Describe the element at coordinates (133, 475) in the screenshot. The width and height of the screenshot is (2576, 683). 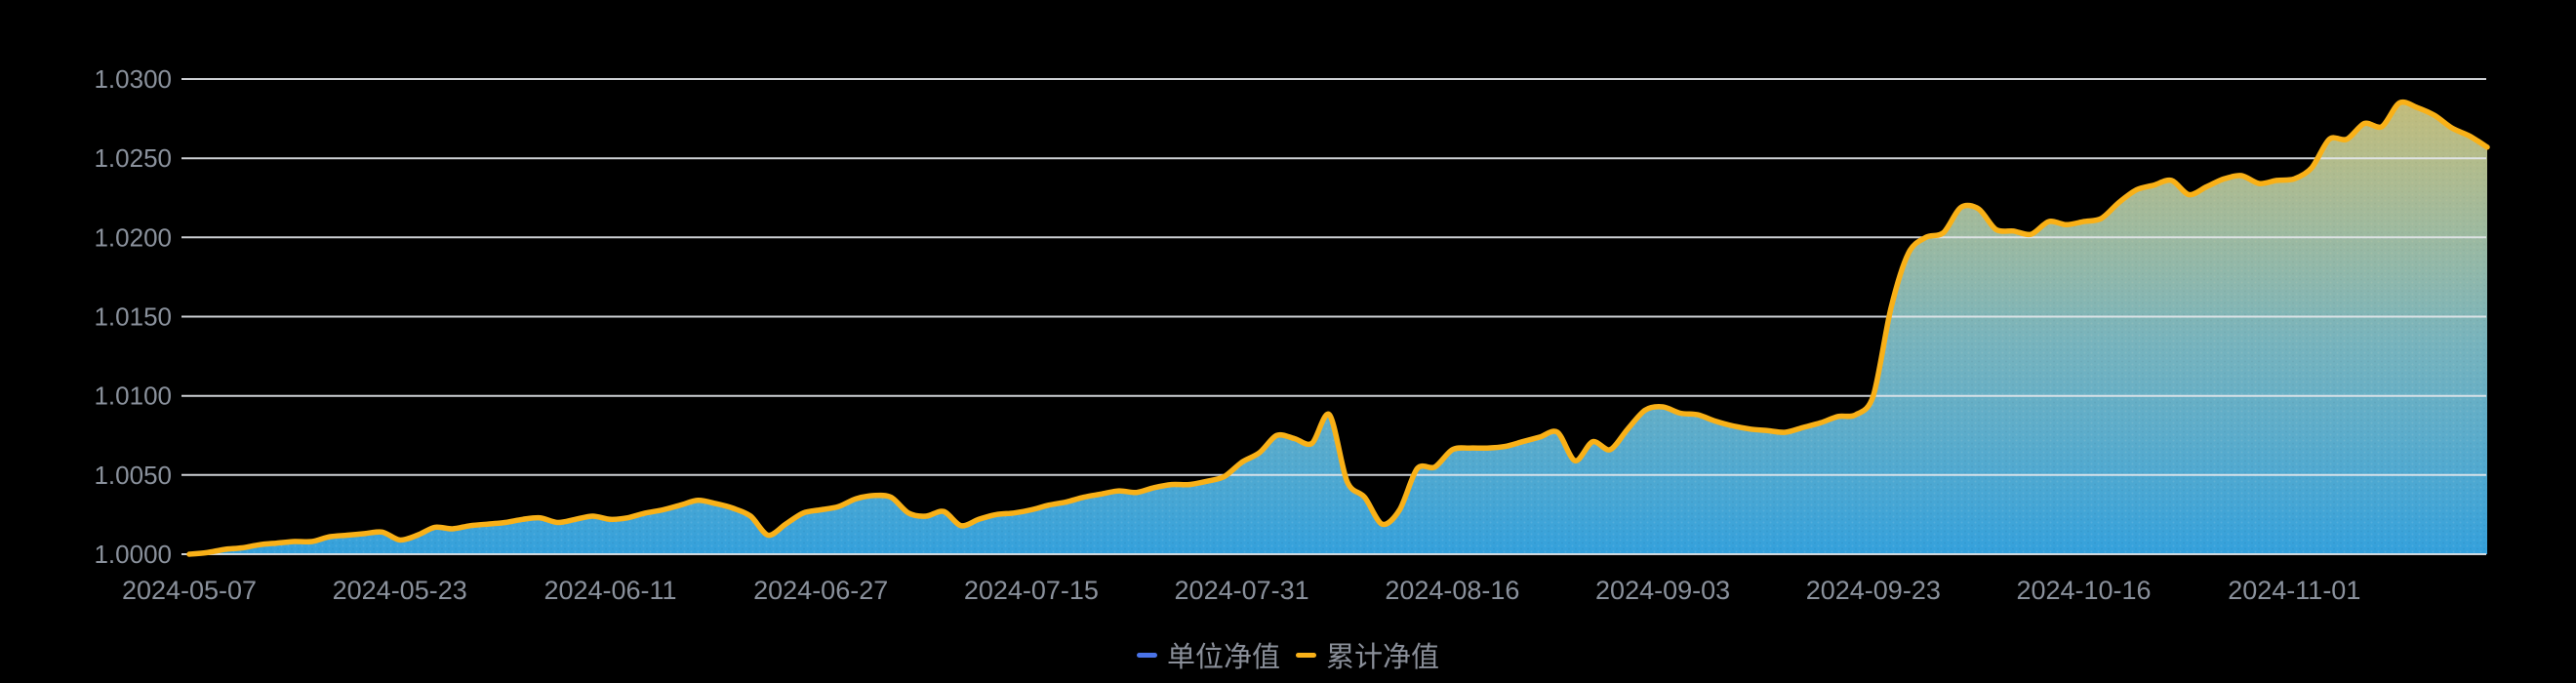
I see `y-tick-label: 1.0050` at that location.